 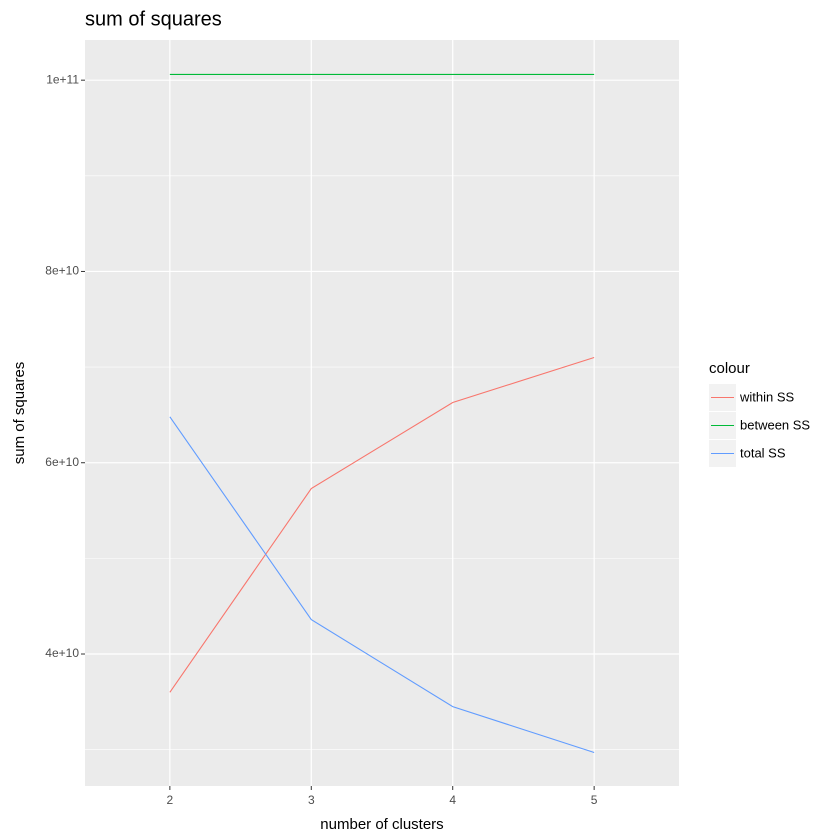 What do you see at coordinates (62, 653) in the screenshot?
I see `y-tick-label: 4e+10` at bounding box center [62, 653].